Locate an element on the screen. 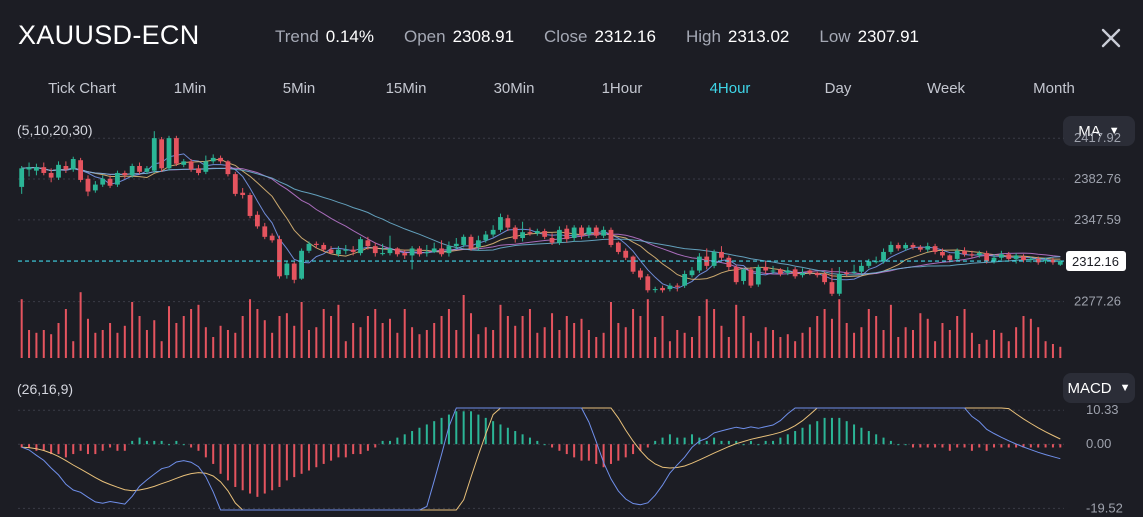 The image size is (1143, 517). tab-tick-chart: Tick Chart is located at coordinates (82, 88).